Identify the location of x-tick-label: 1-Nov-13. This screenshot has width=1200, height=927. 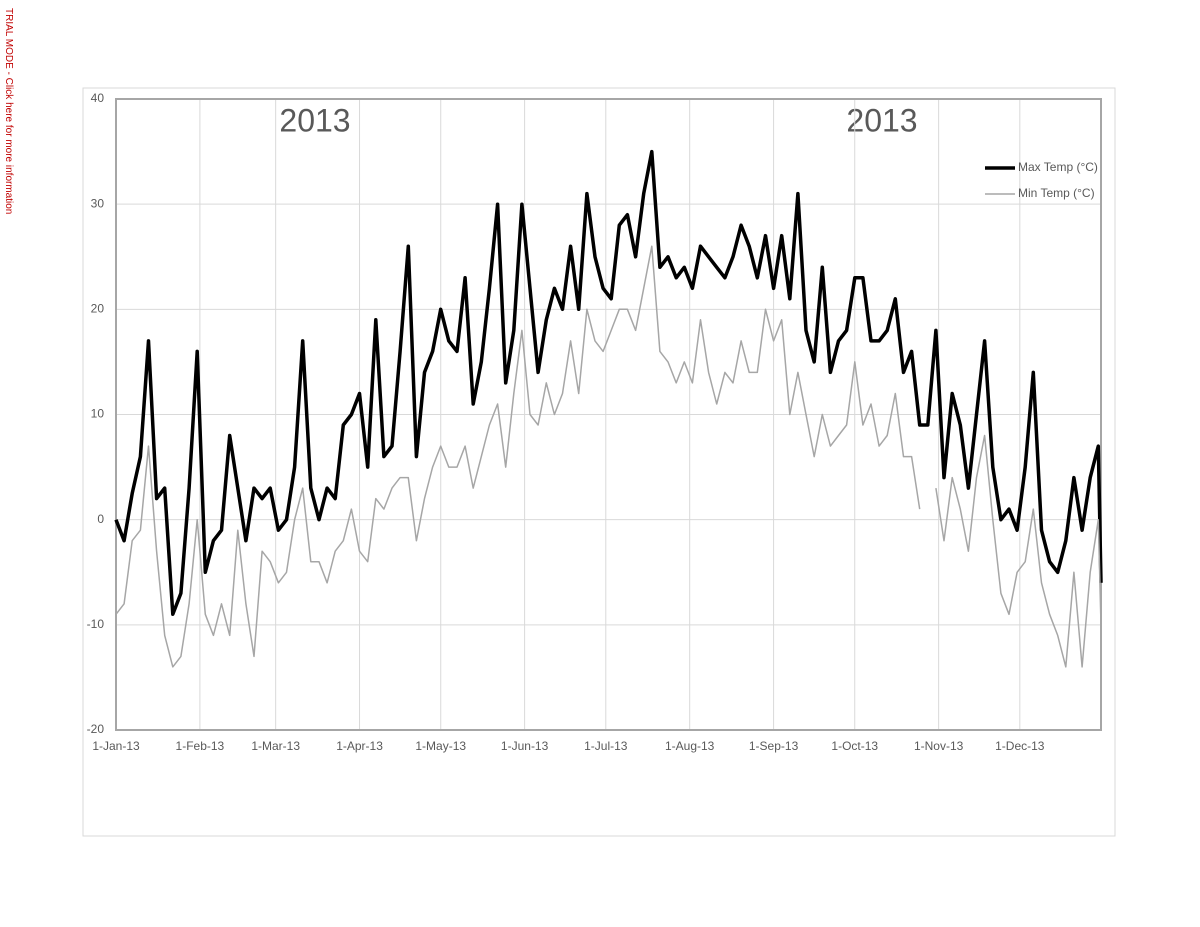
(939, 746).